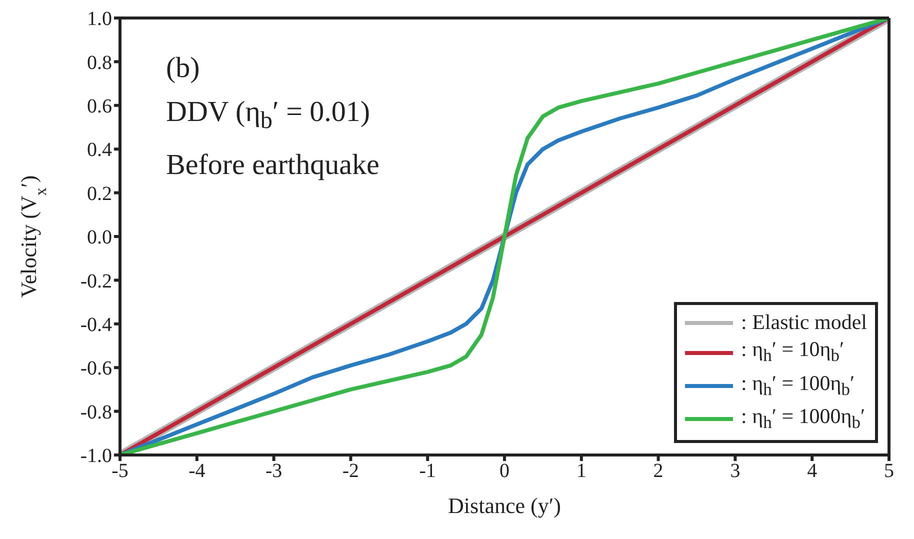 The image size is (914, 539). I want to click on legend-label: : Elastic model, so click(804, 322).